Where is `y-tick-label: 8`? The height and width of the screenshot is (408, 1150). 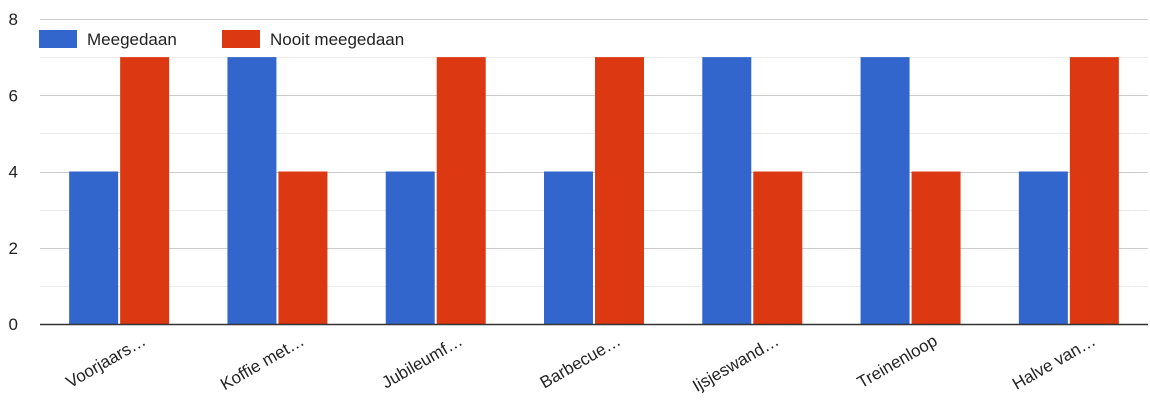 y-tick-label: 8 is located at coordinates (13, 19).